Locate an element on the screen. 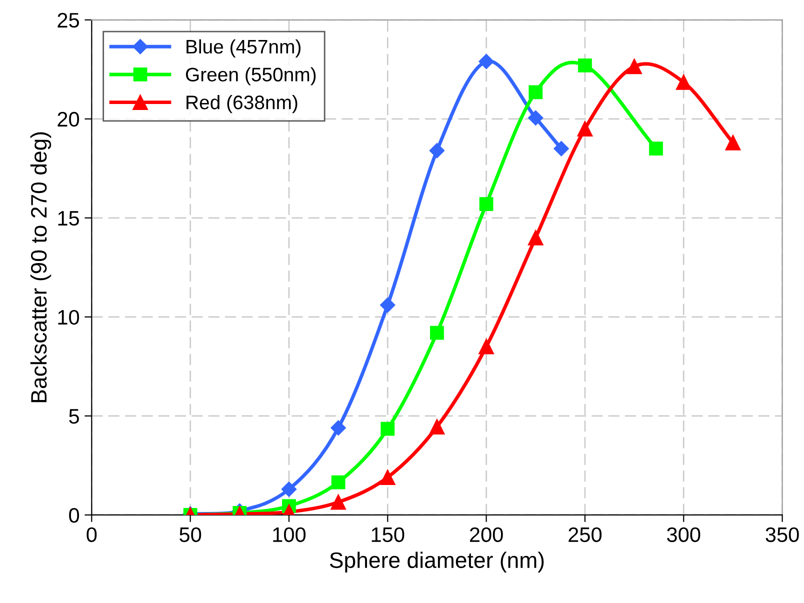 The height and width of the screenshot is (603, 804). y-tick-label: 5 is located at coordinates (74, 416).